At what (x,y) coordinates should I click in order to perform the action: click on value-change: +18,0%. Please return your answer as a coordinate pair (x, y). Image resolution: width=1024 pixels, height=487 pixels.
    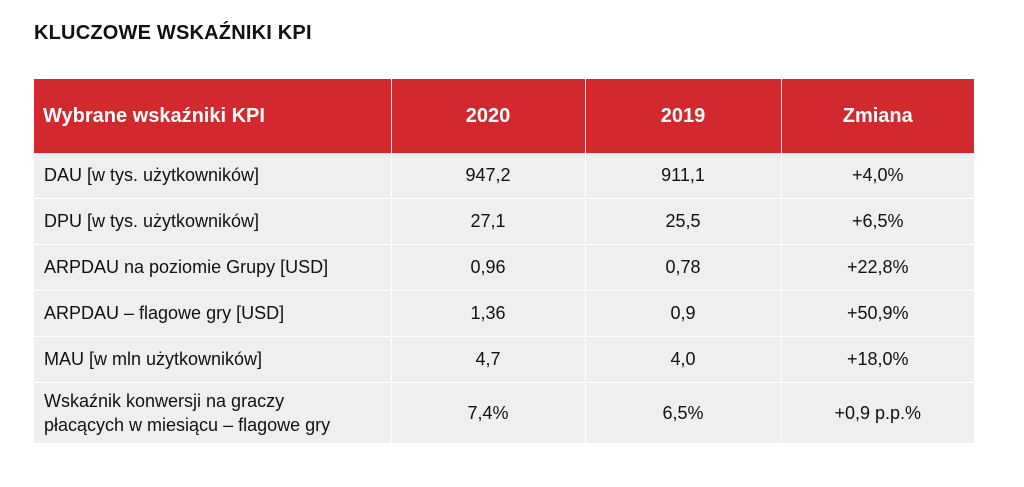
    Looking at the image, I should click on (877, 359).